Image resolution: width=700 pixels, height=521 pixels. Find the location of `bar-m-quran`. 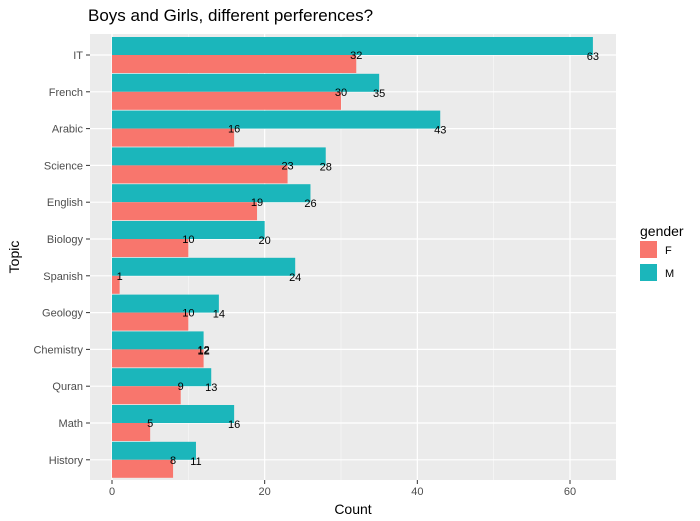

bar-m-quran is located at coordinates (162, 377).